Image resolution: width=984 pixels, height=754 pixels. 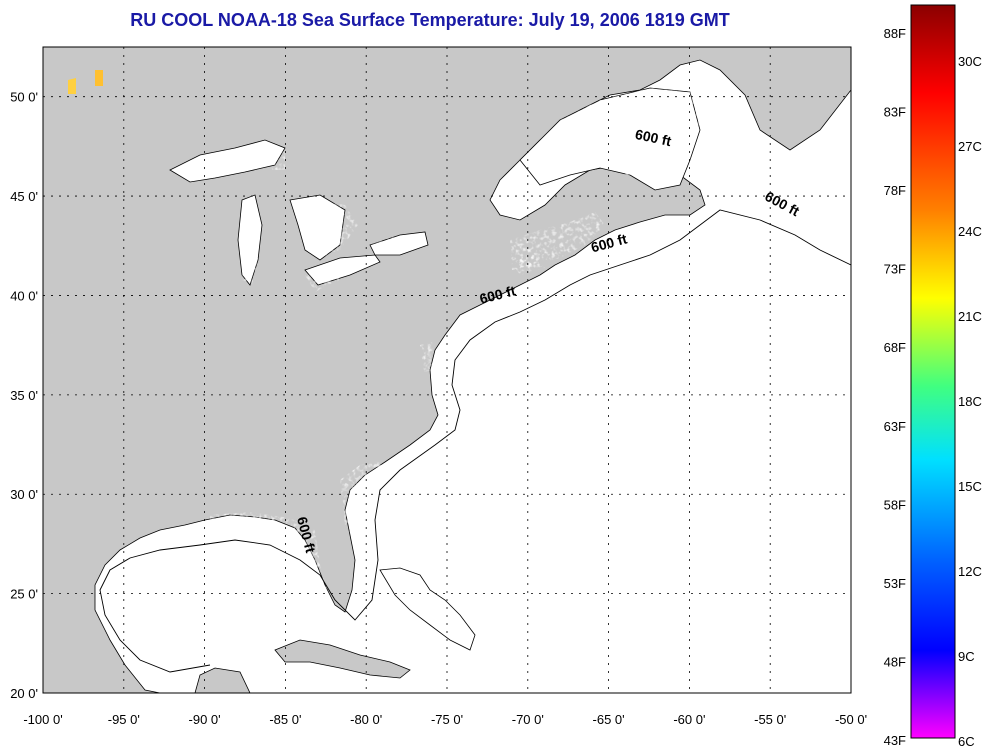 I want to click on colorbar-f-label: 53F, so click(x=895, y=583).